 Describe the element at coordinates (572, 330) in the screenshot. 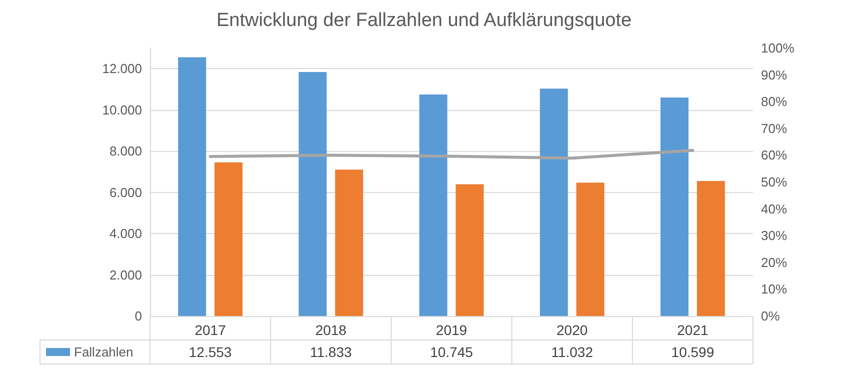

I see `x-tick-label: 2020` at that location.